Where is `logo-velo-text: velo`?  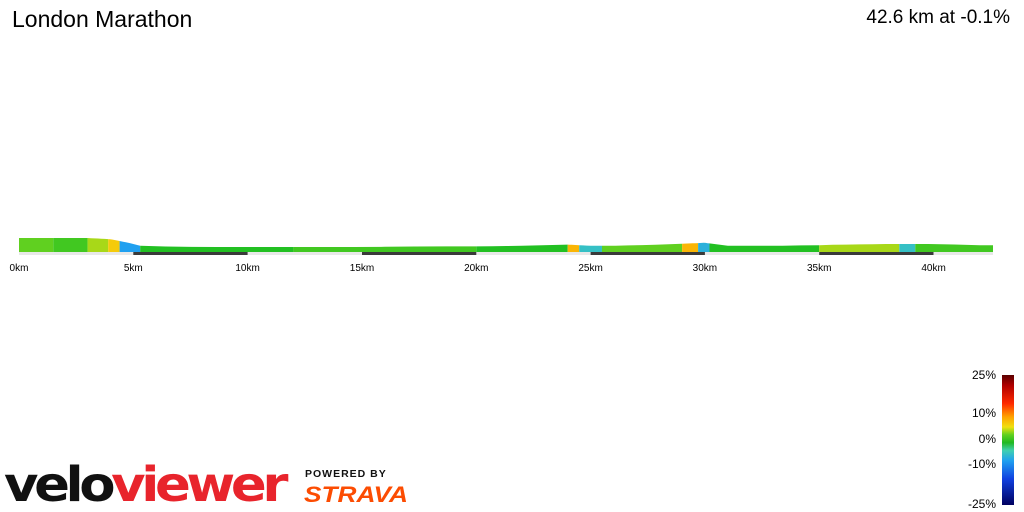
logo-velo-text: velo is located at coordinates (58, 483).